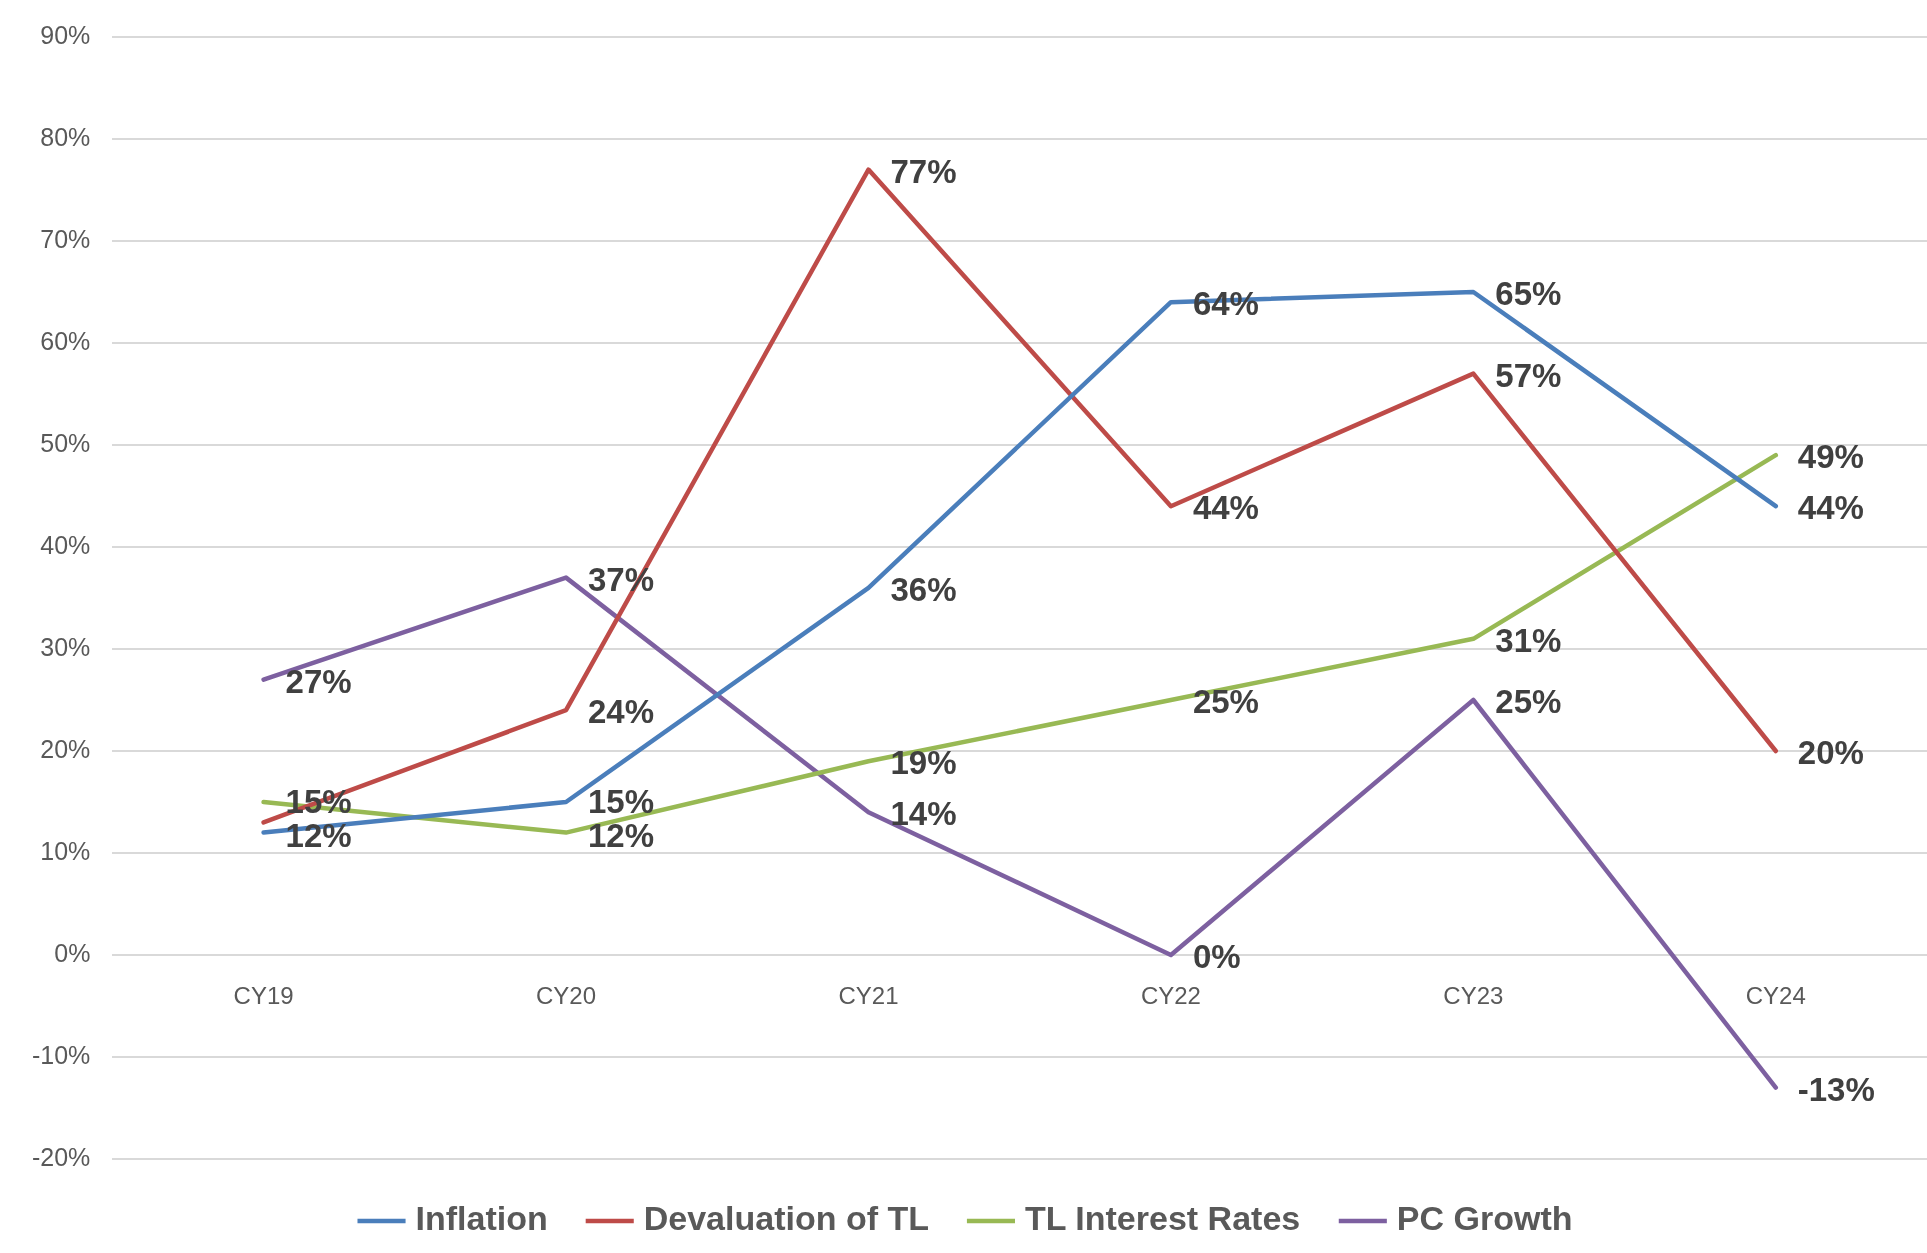 This screenshot has height=1253, width=1927. Describe the element at coordinates (72, 952) in the screenshot. I see `y-tick-label: 0%` at that location.